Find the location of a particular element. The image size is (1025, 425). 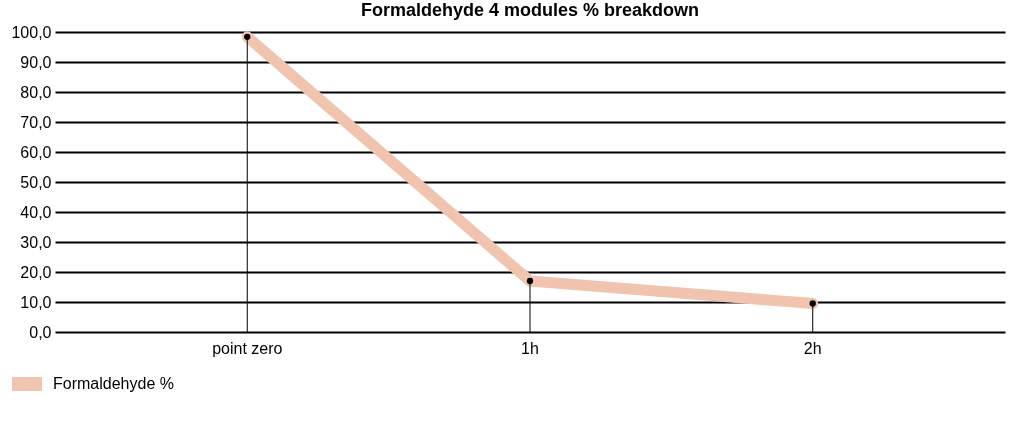

legend-label: Formaldehyde % is located at coordinates (113, 383).